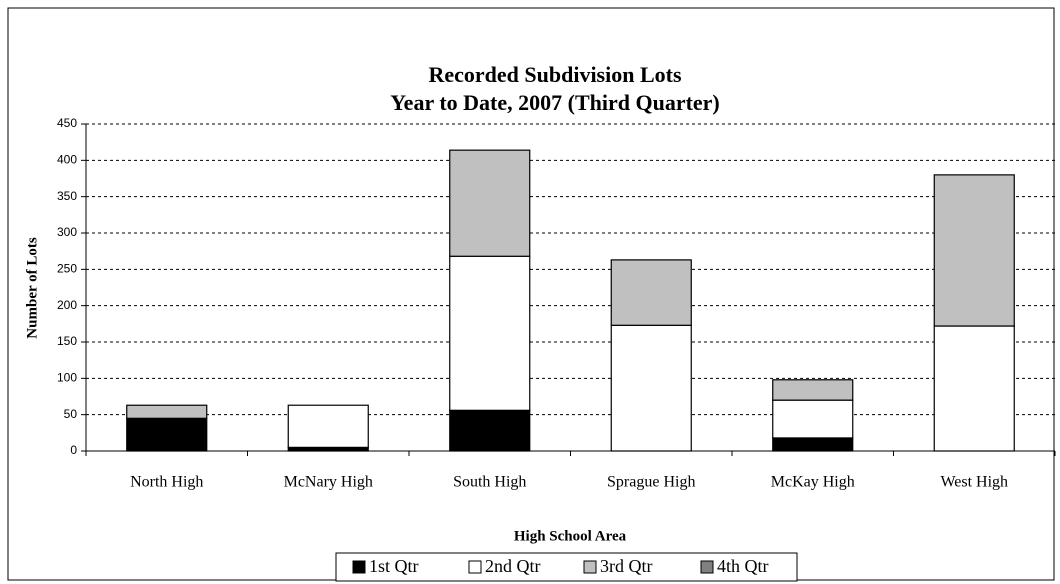  Describe the element at coordinates (67, 305) in the screenshot. I see `y-tick-label: 200` at that location.